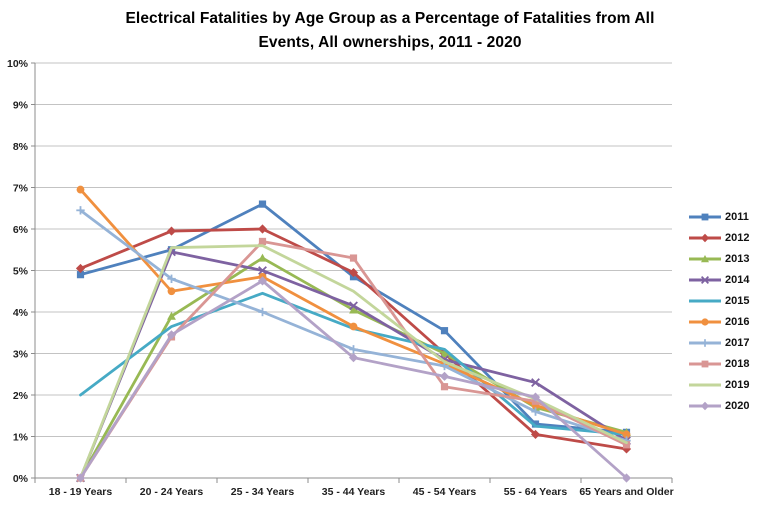 Image resolution: width=780 pixels, height=505 pixels. I want to click on chart-title-line2: Events, All ownerships, 2011 - 2020, so click(390, 43).